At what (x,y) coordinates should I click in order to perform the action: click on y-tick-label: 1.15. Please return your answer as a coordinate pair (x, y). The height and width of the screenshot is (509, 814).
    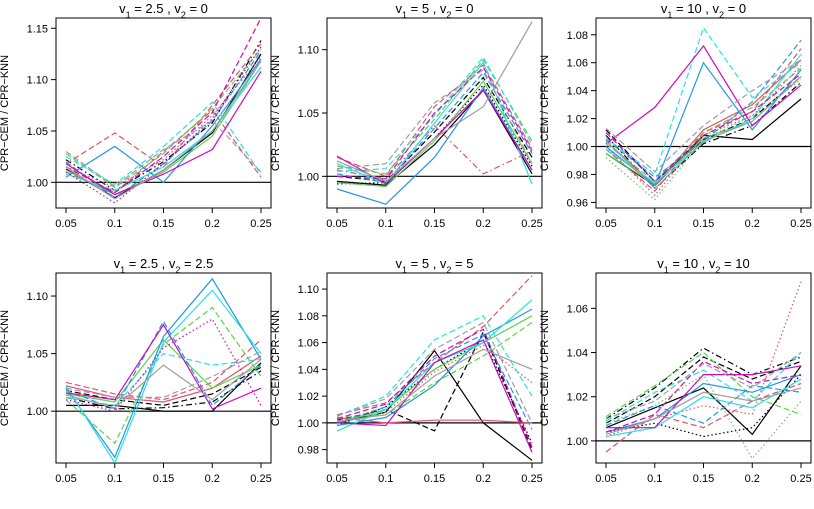
    Looking at the image, I should click on (37, 29).